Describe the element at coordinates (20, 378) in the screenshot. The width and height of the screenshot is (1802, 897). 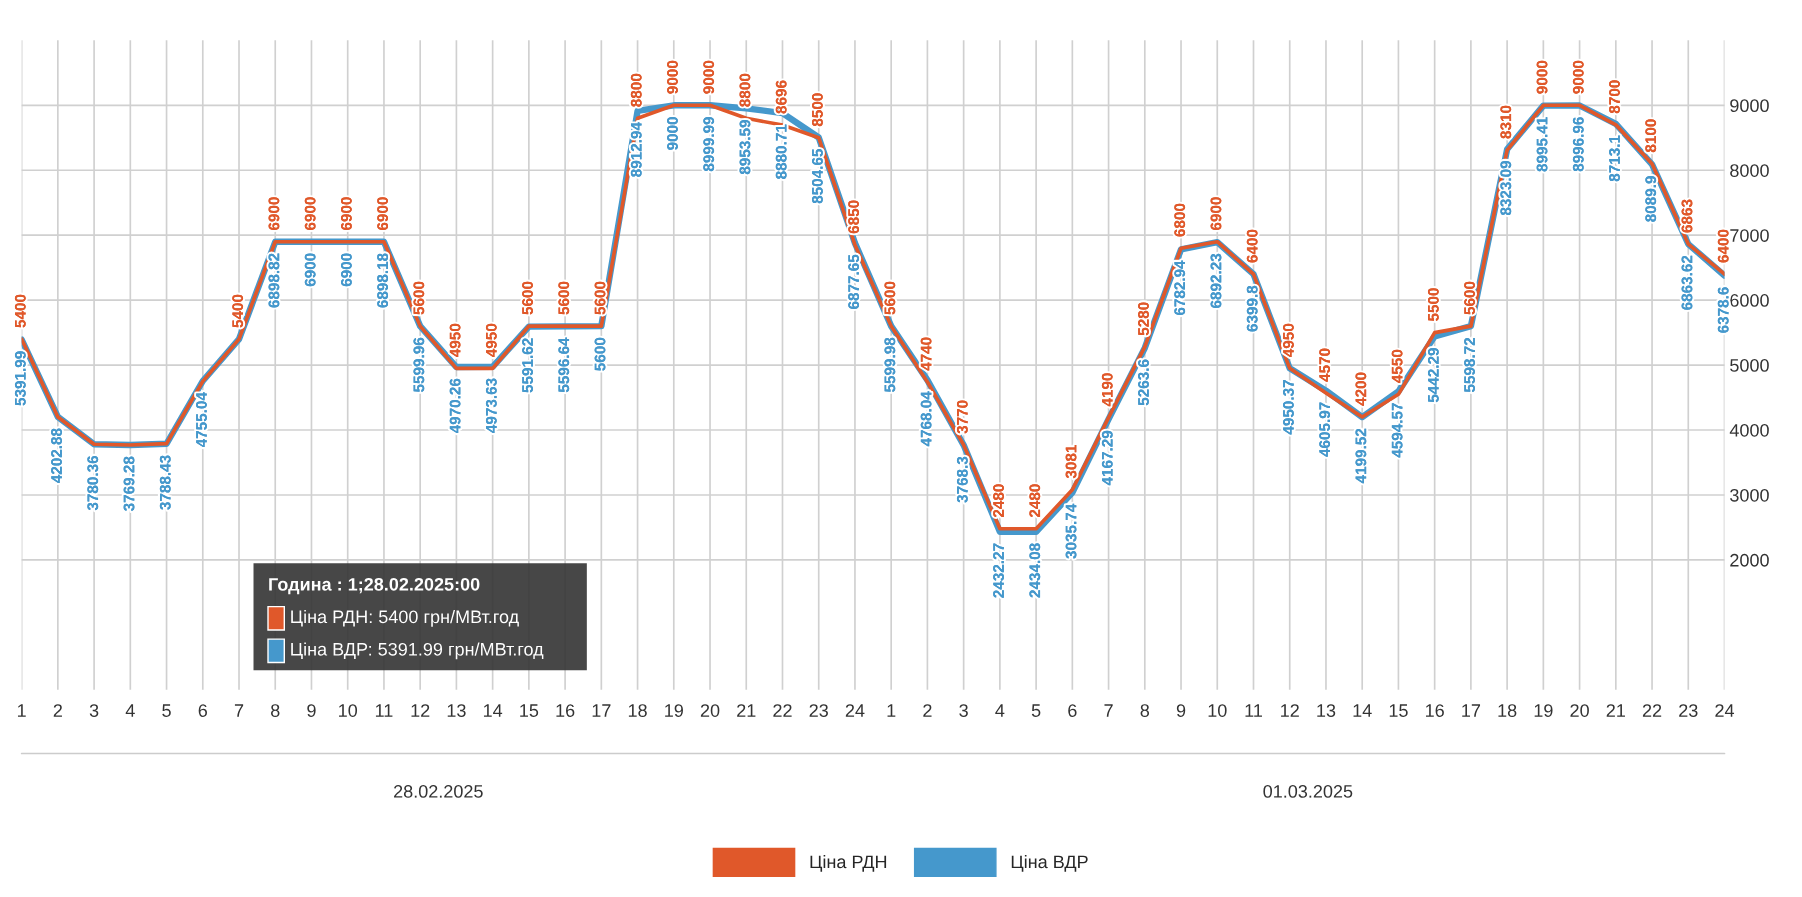
I see `data-label: 5391.99` at that location.